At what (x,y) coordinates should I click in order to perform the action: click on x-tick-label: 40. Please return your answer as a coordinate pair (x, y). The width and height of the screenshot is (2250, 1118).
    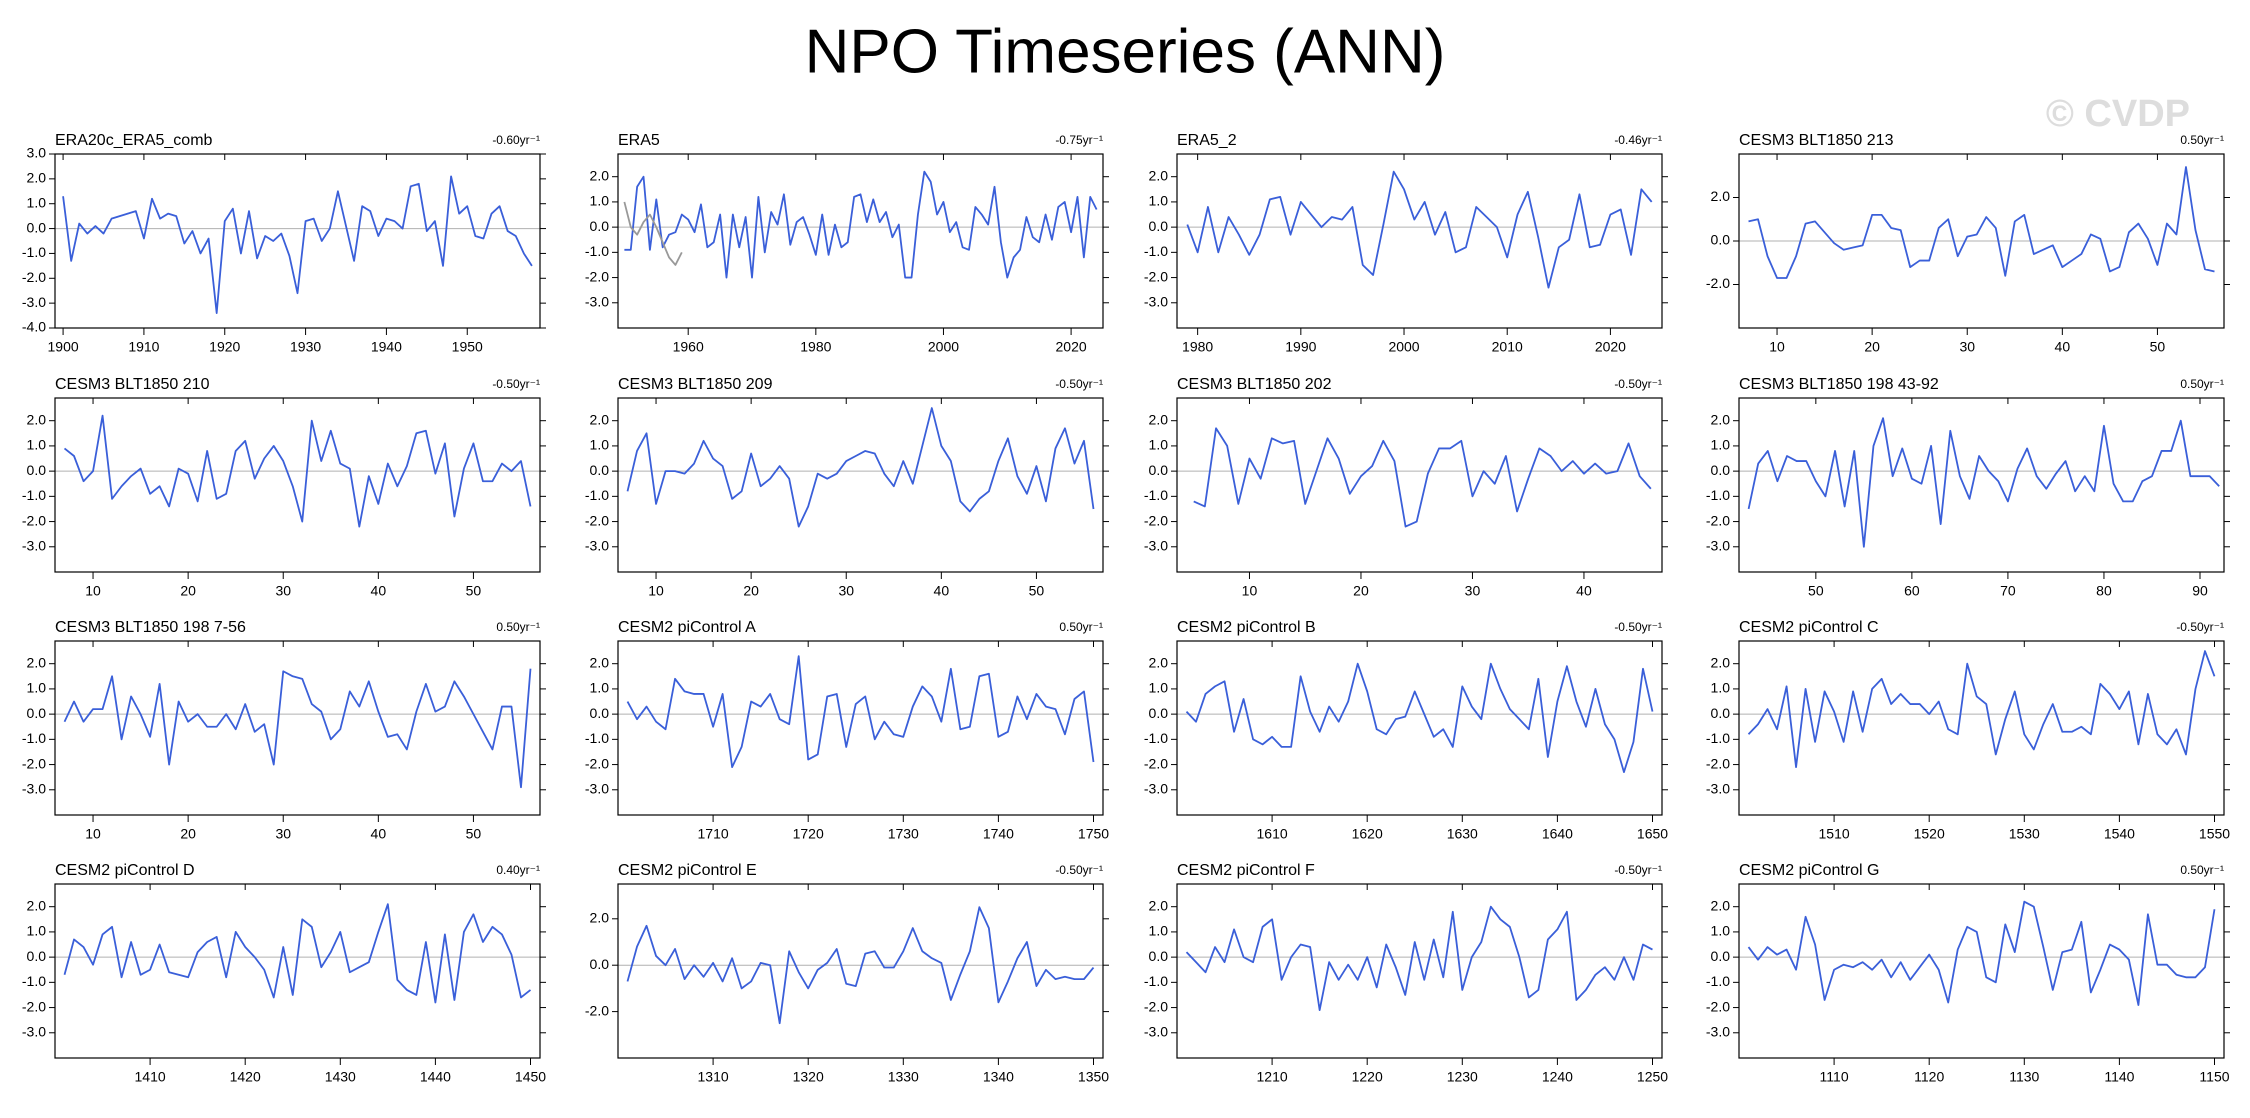
    Looking at the image, I should click on (942, 591).